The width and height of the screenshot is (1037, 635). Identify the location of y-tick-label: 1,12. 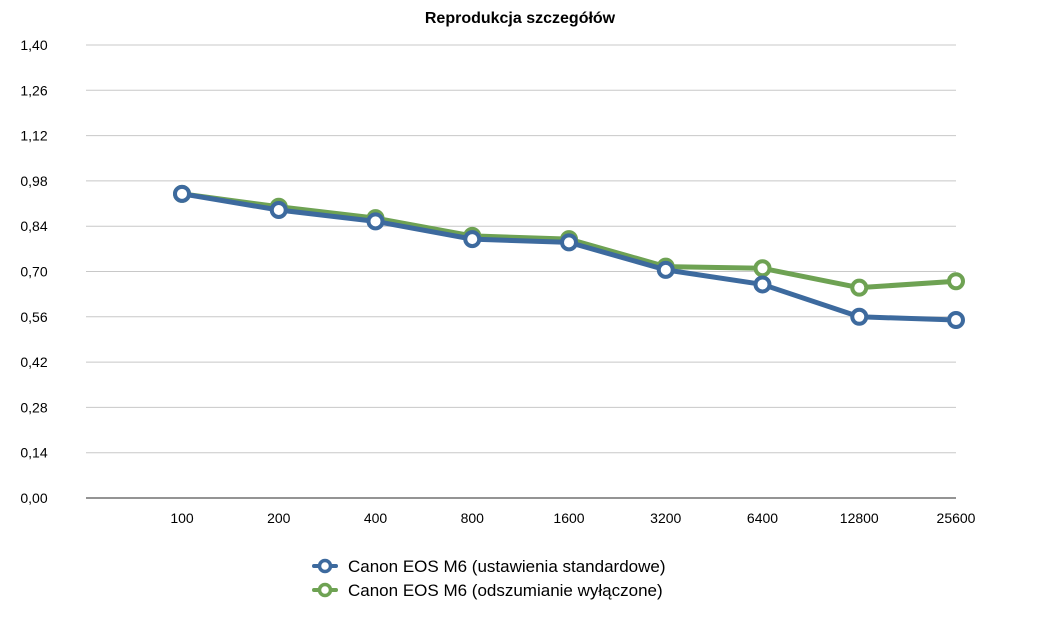
(33, 136).